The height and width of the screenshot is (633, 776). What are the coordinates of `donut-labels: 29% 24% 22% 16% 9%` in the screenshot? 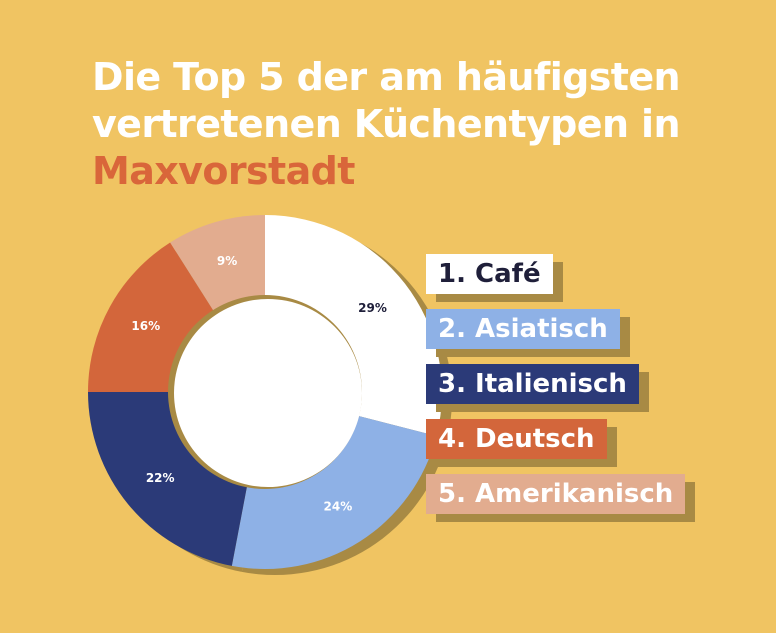 It's located at (258, 383).